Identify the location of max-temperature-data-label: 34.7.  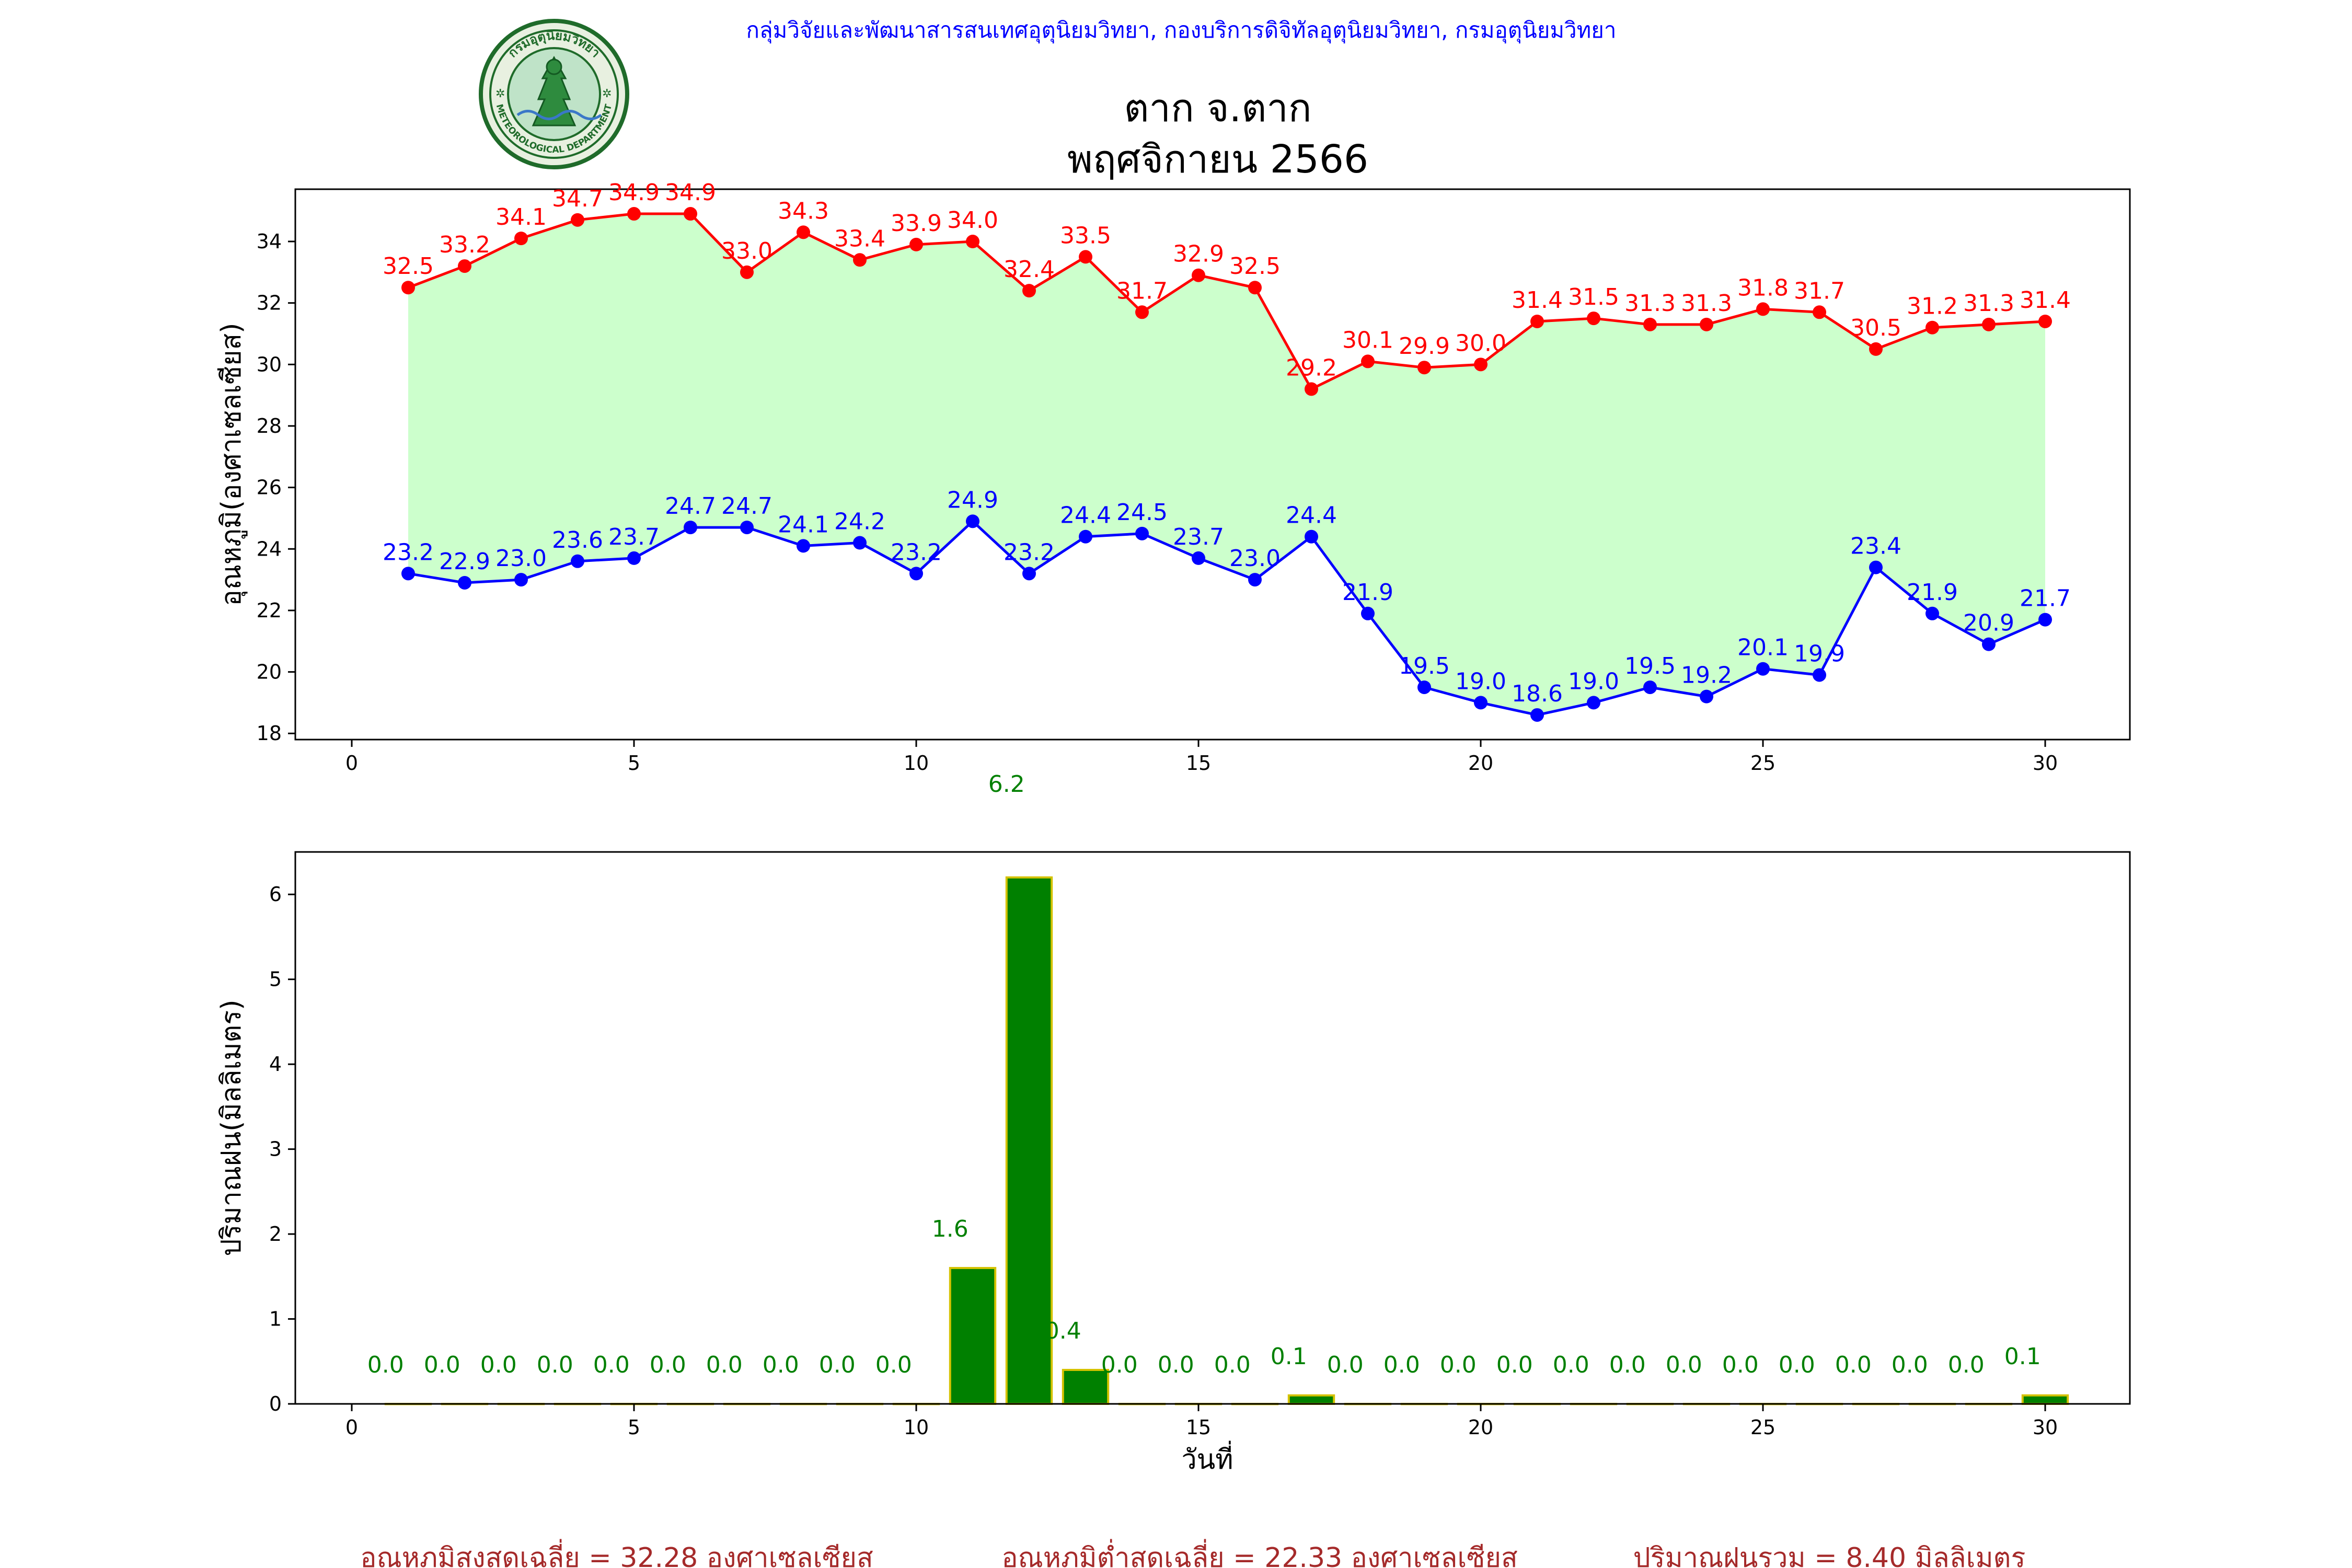
(577, 199).